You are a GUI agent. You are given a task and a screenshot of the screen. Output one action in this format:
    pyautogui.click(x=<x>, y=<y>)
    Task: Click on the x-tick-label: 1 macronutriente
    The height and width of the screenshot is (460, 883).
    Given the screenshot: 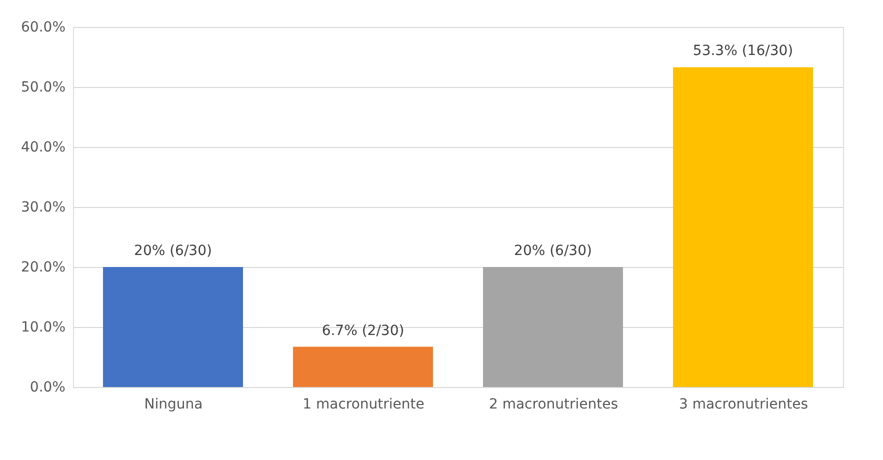 What is the action you would take?
    pyautogui.click(x=363, y=404)
    